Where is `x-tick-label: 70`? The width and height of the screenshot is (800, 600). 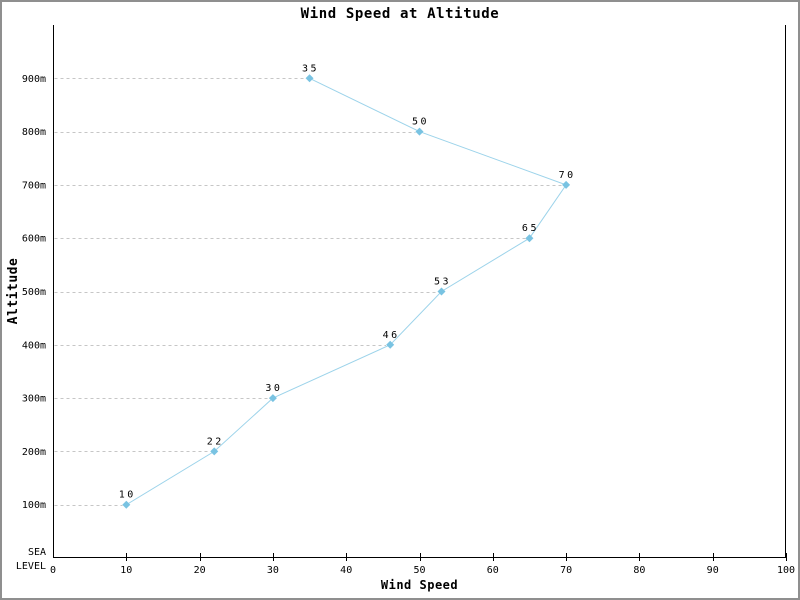
x-tick-label: 70 is located at coordinates (566, 570).